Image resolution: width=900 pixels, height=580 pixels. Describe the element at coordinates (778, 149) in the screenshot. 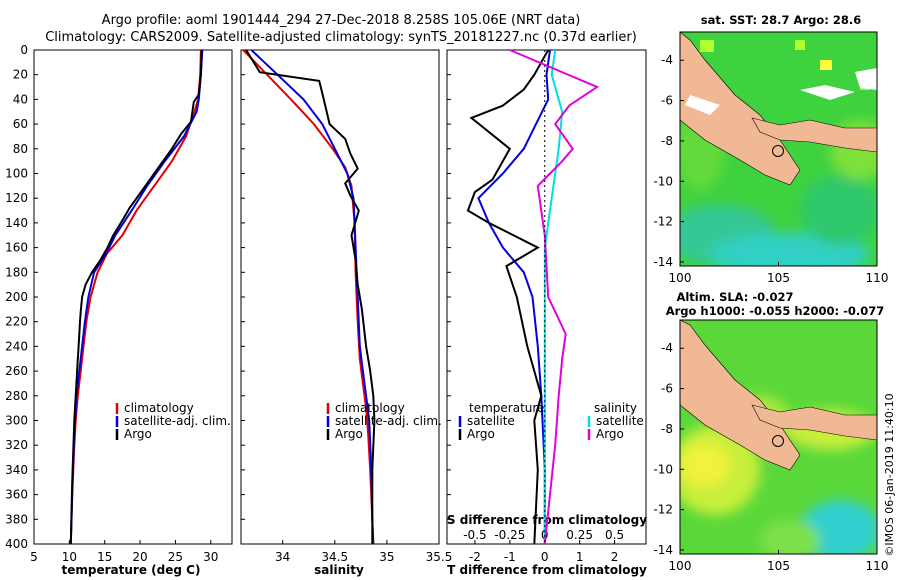

I see `sst-map` at that location.